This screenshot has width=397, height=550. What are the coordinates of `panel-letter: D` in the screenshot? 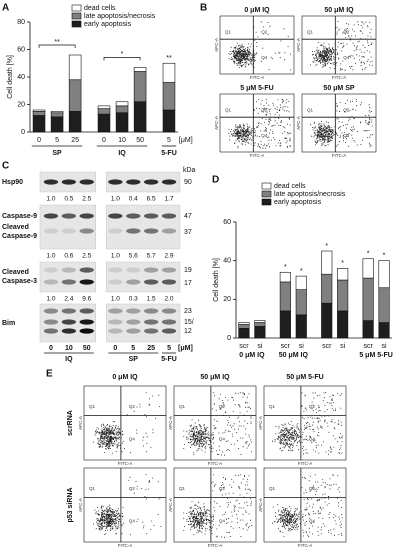 It's located at (215, 180).